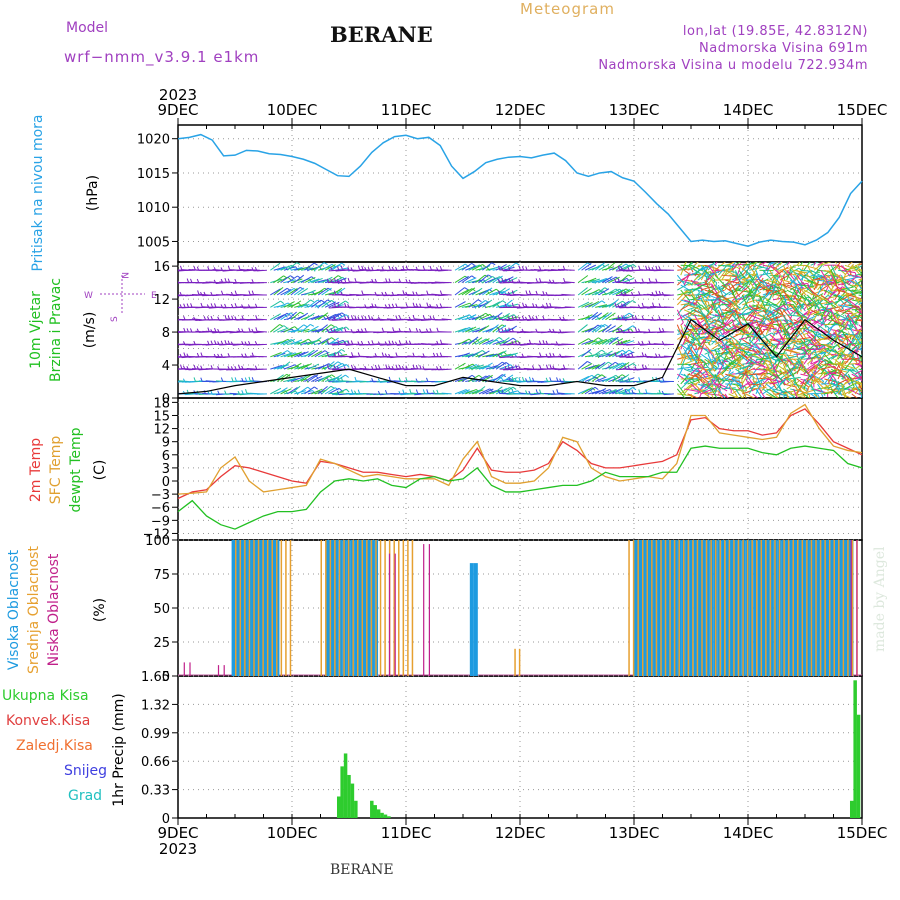 This screenshot has height=900, width=900. What do you see at coordinates (520, 110) in the screenshot?
I see `x-tick-label-top: 12DEC` at bounding box center [520, 110].